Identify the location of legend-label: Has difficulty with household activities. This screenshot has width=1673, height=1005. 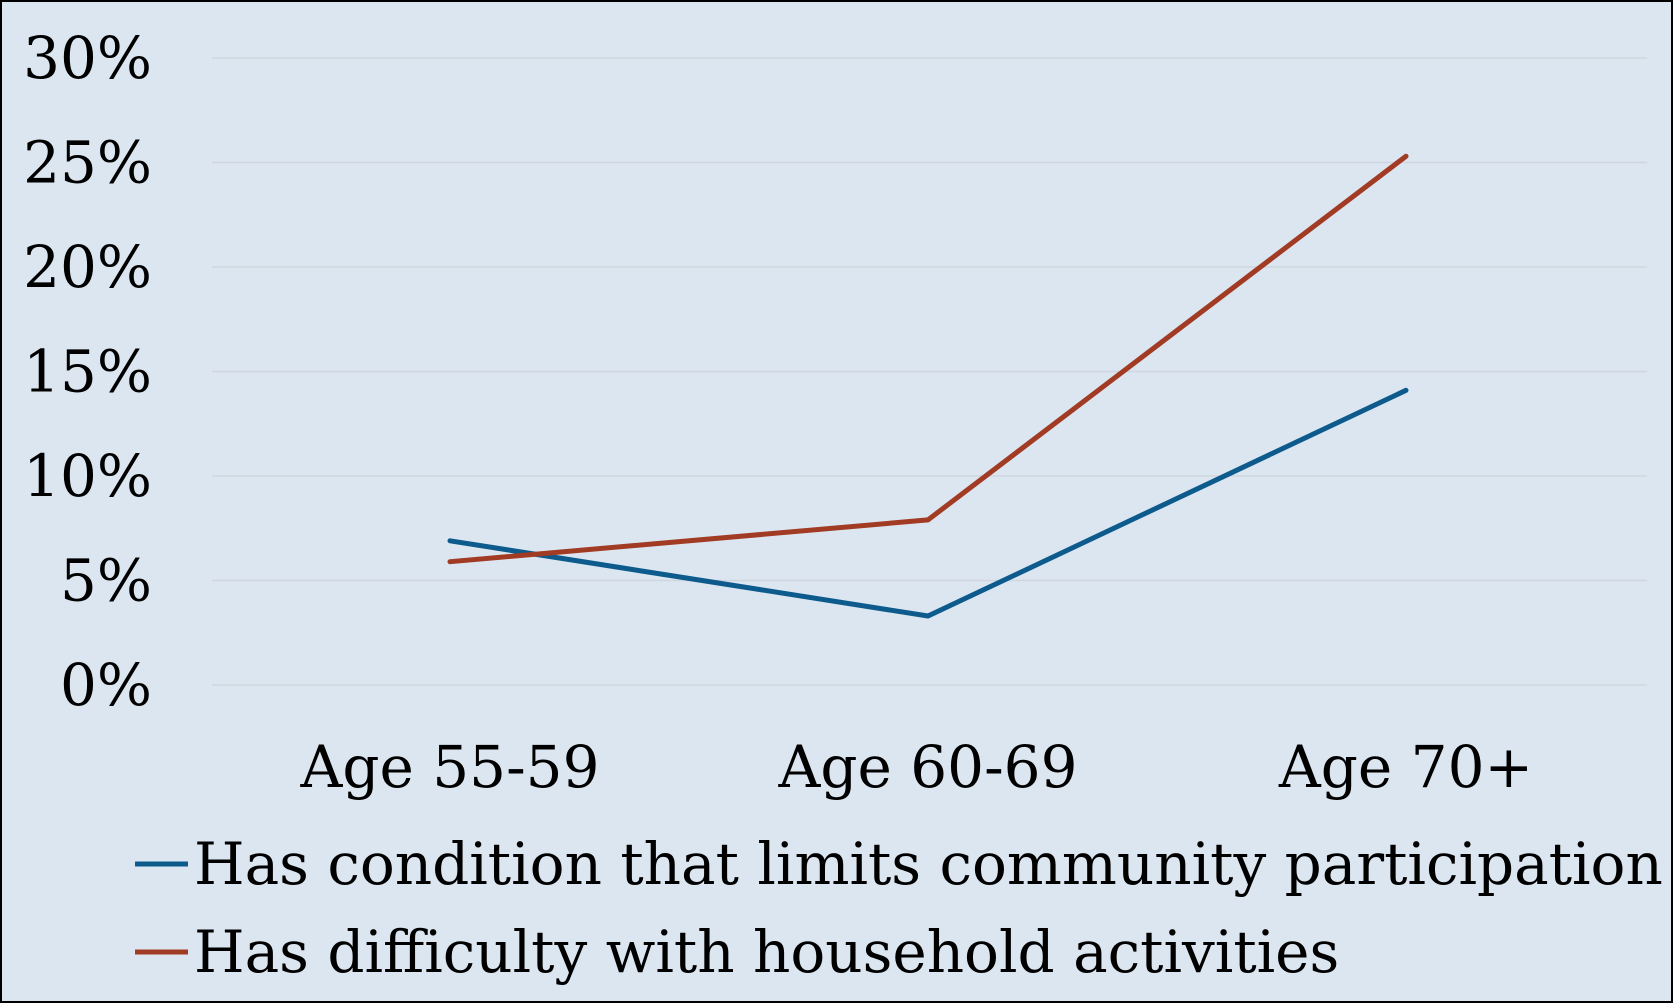
(766, 952).